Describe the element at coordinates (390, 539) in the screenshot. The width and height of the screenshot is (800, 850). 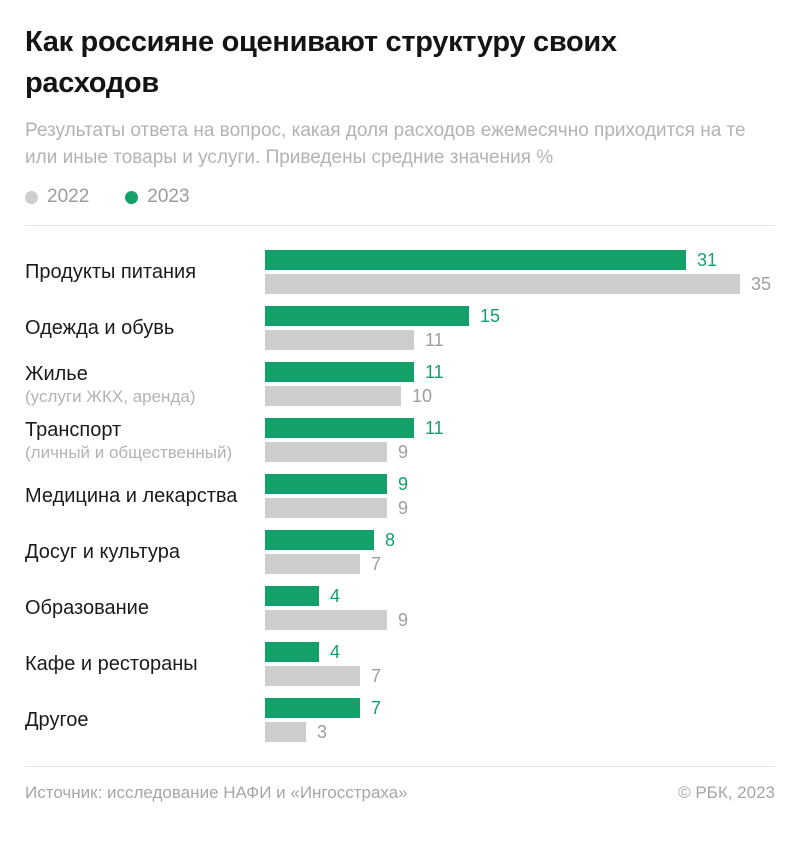
I see `bar-value-2023: 8` at that location.